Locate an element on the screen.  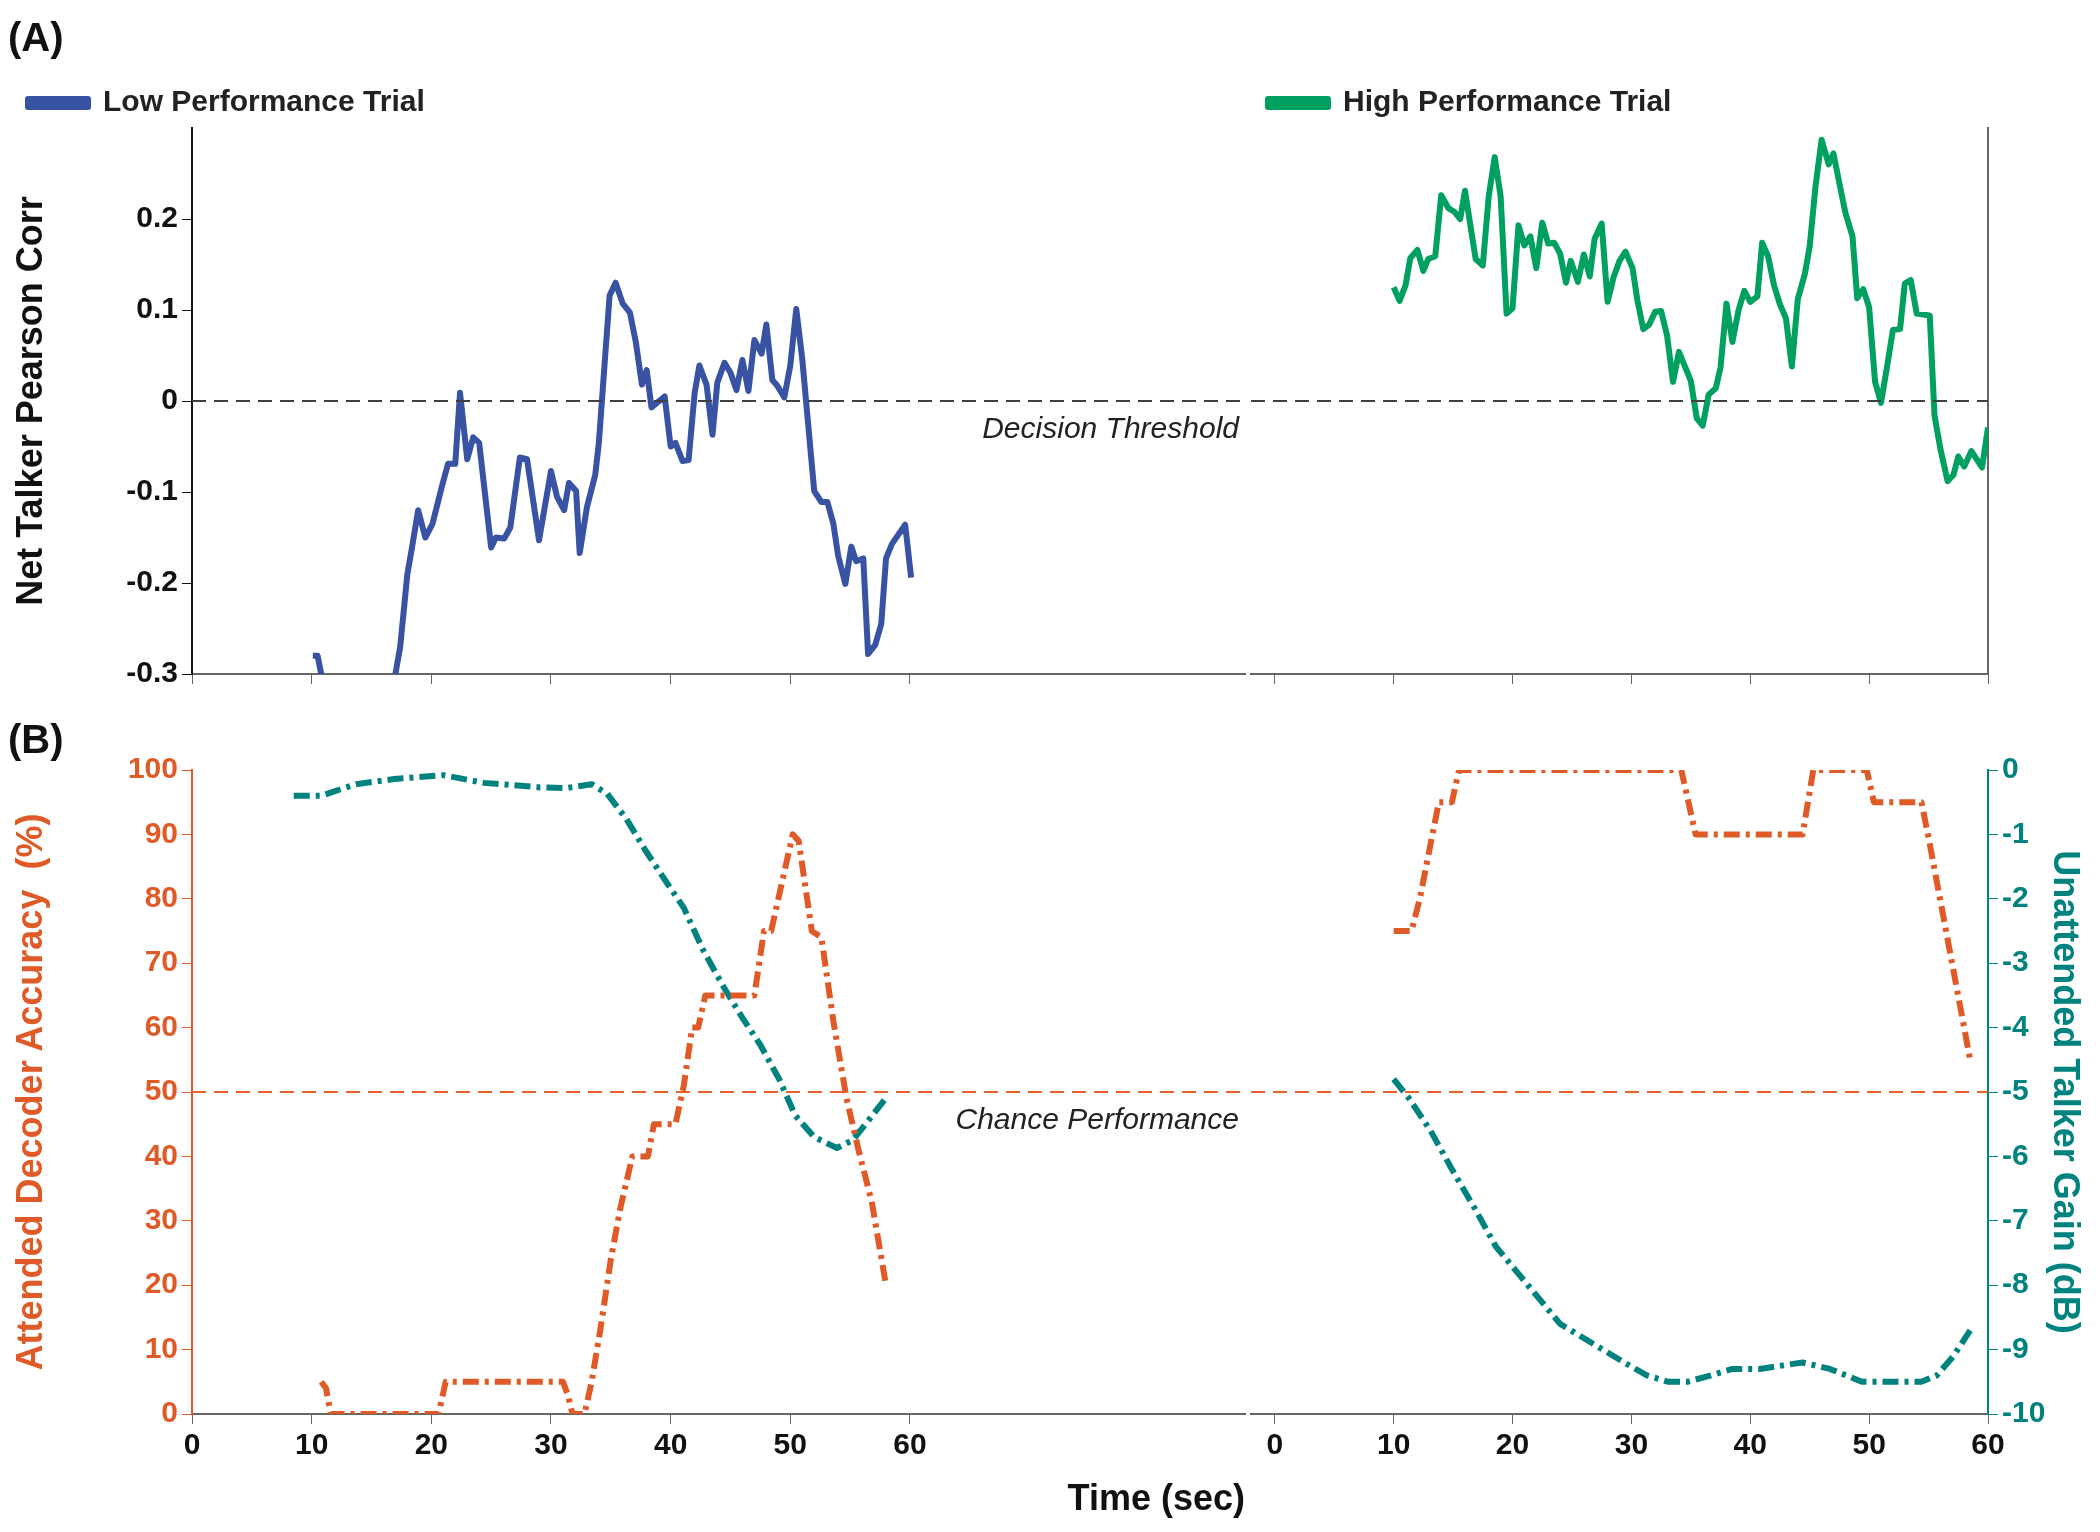
x-axis-title: Time (sec) is located at coordinates (1156, 1498).